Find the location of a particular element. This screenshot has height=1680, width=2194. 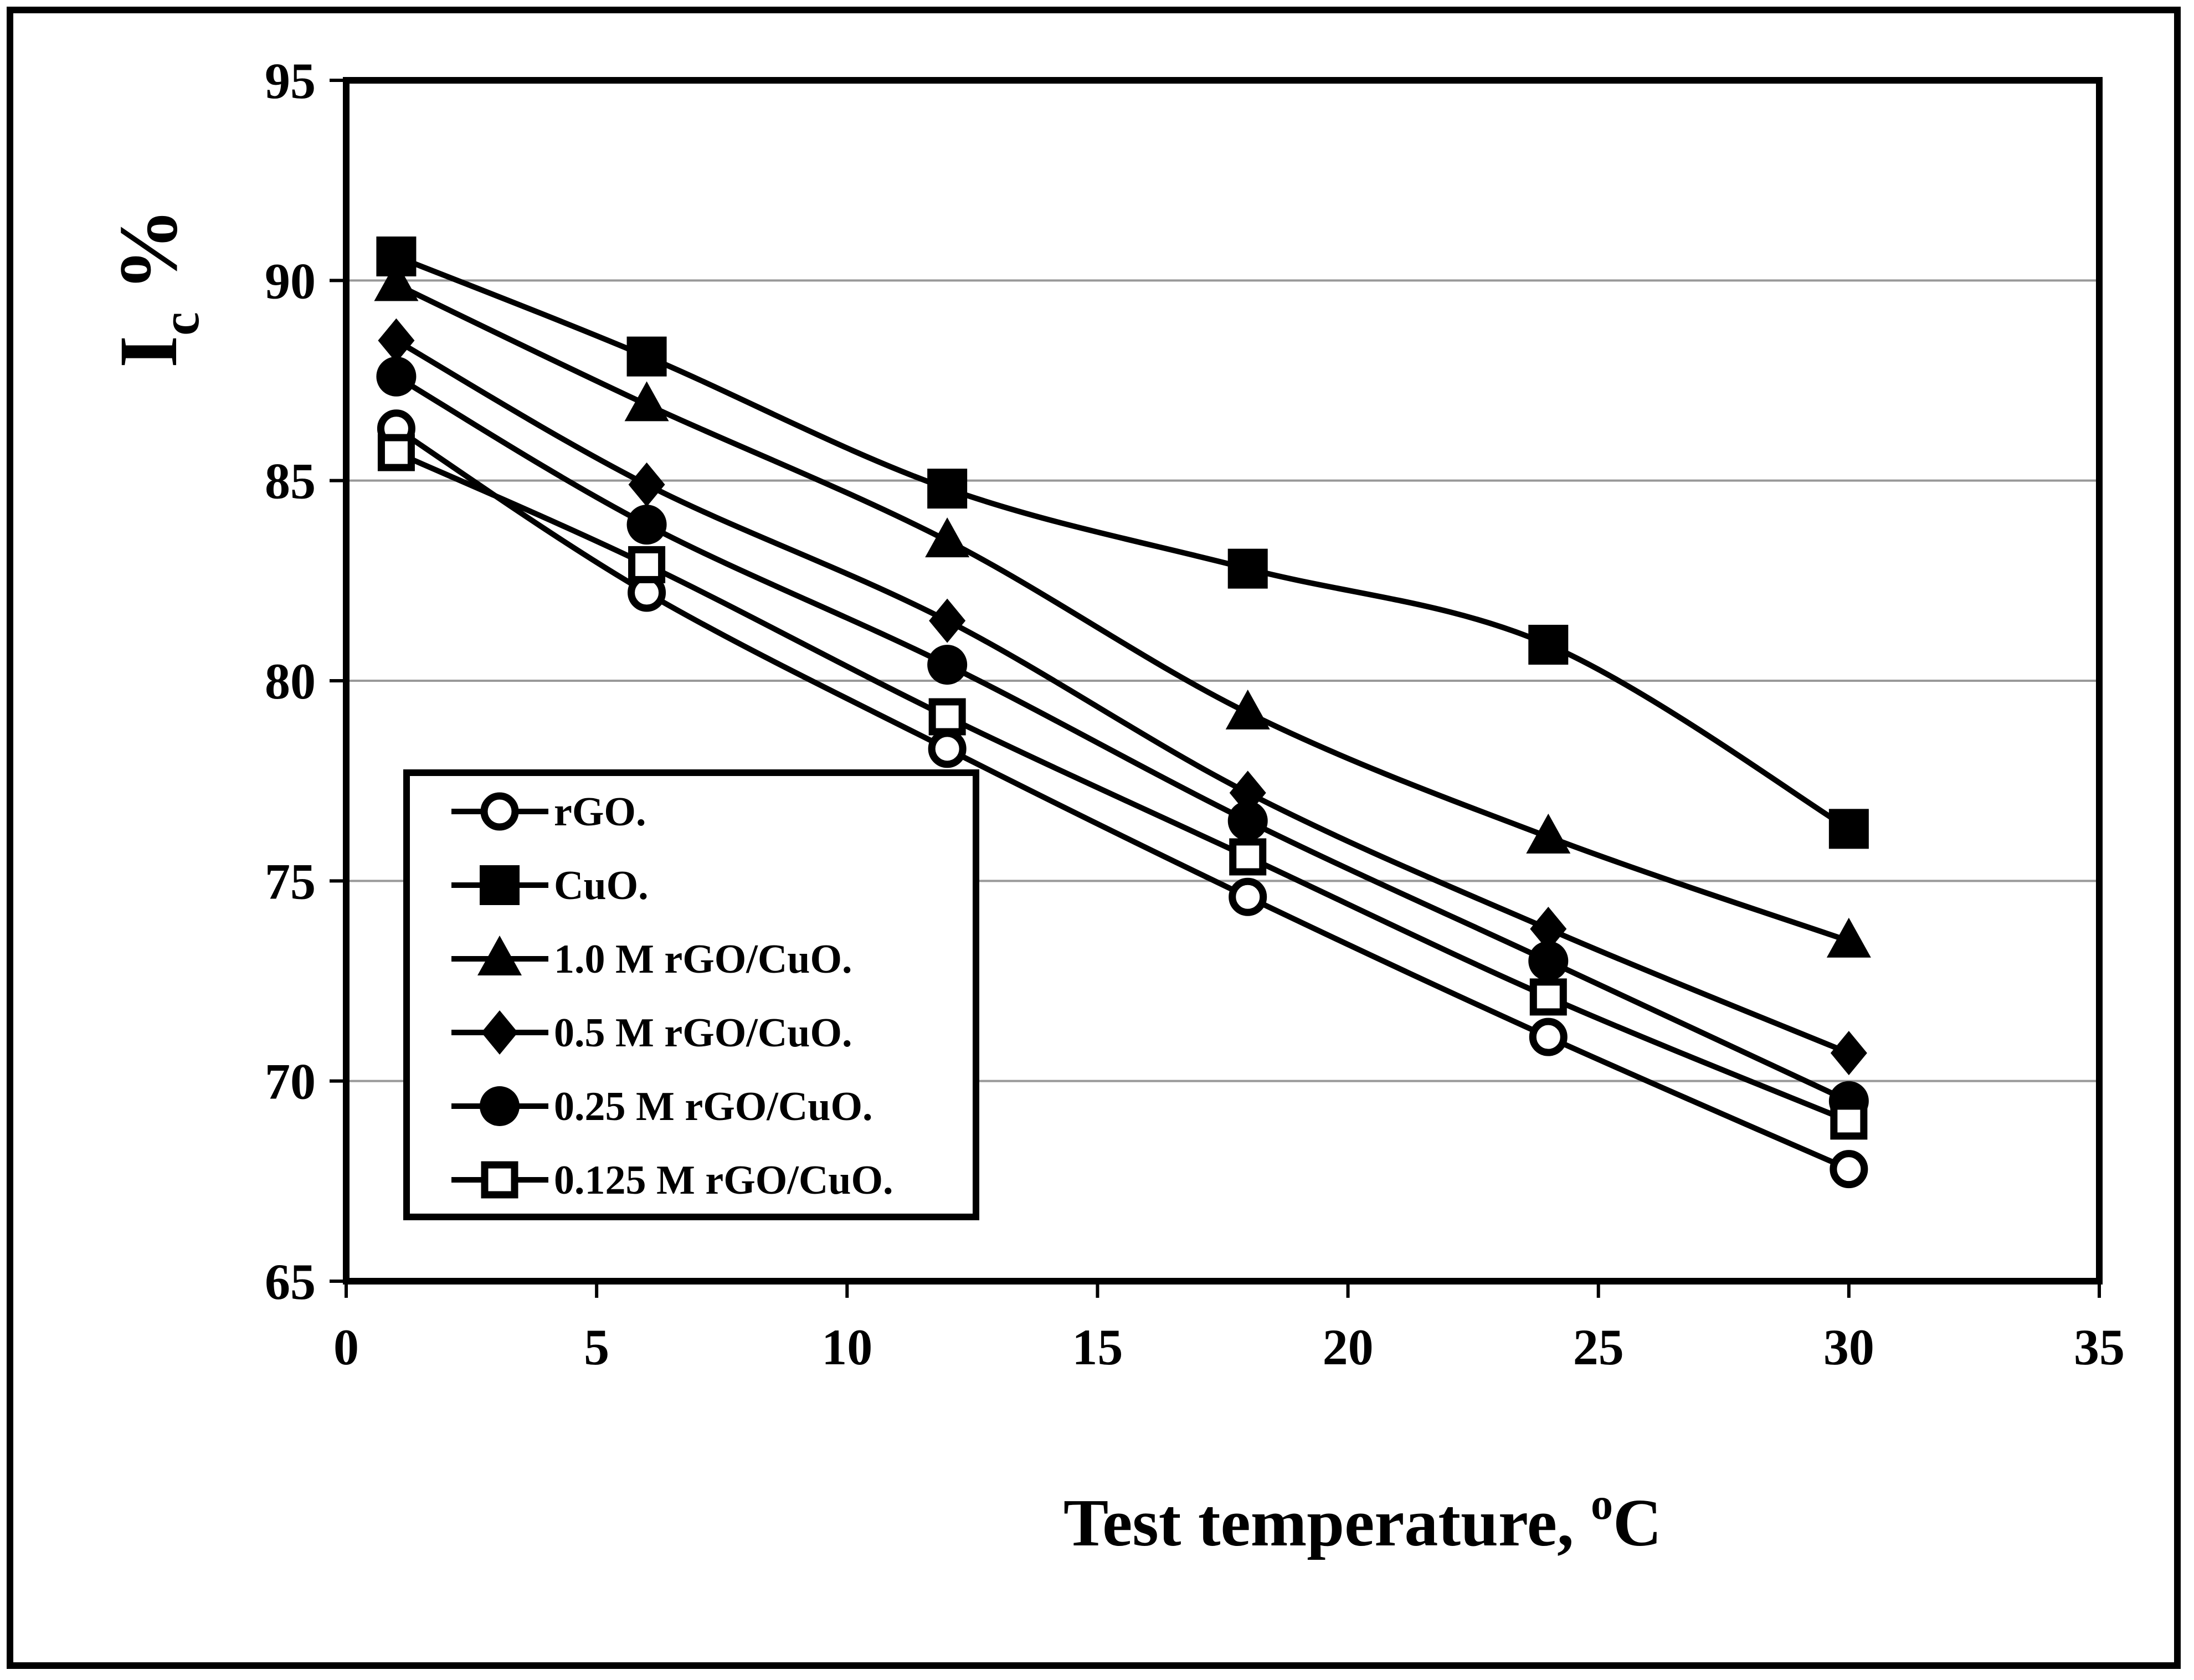

y-tick-label-95: 95 is located at coordinates (290, 81).